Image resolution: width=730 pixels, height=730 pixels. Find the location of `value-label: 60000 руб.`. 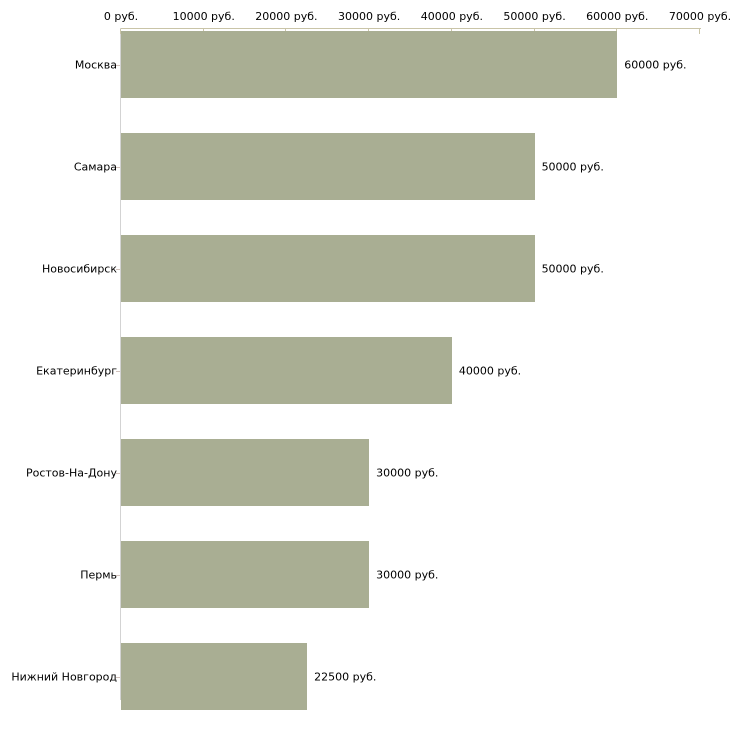

value-label: 60000 руб. is located at coordinates (655, 64).